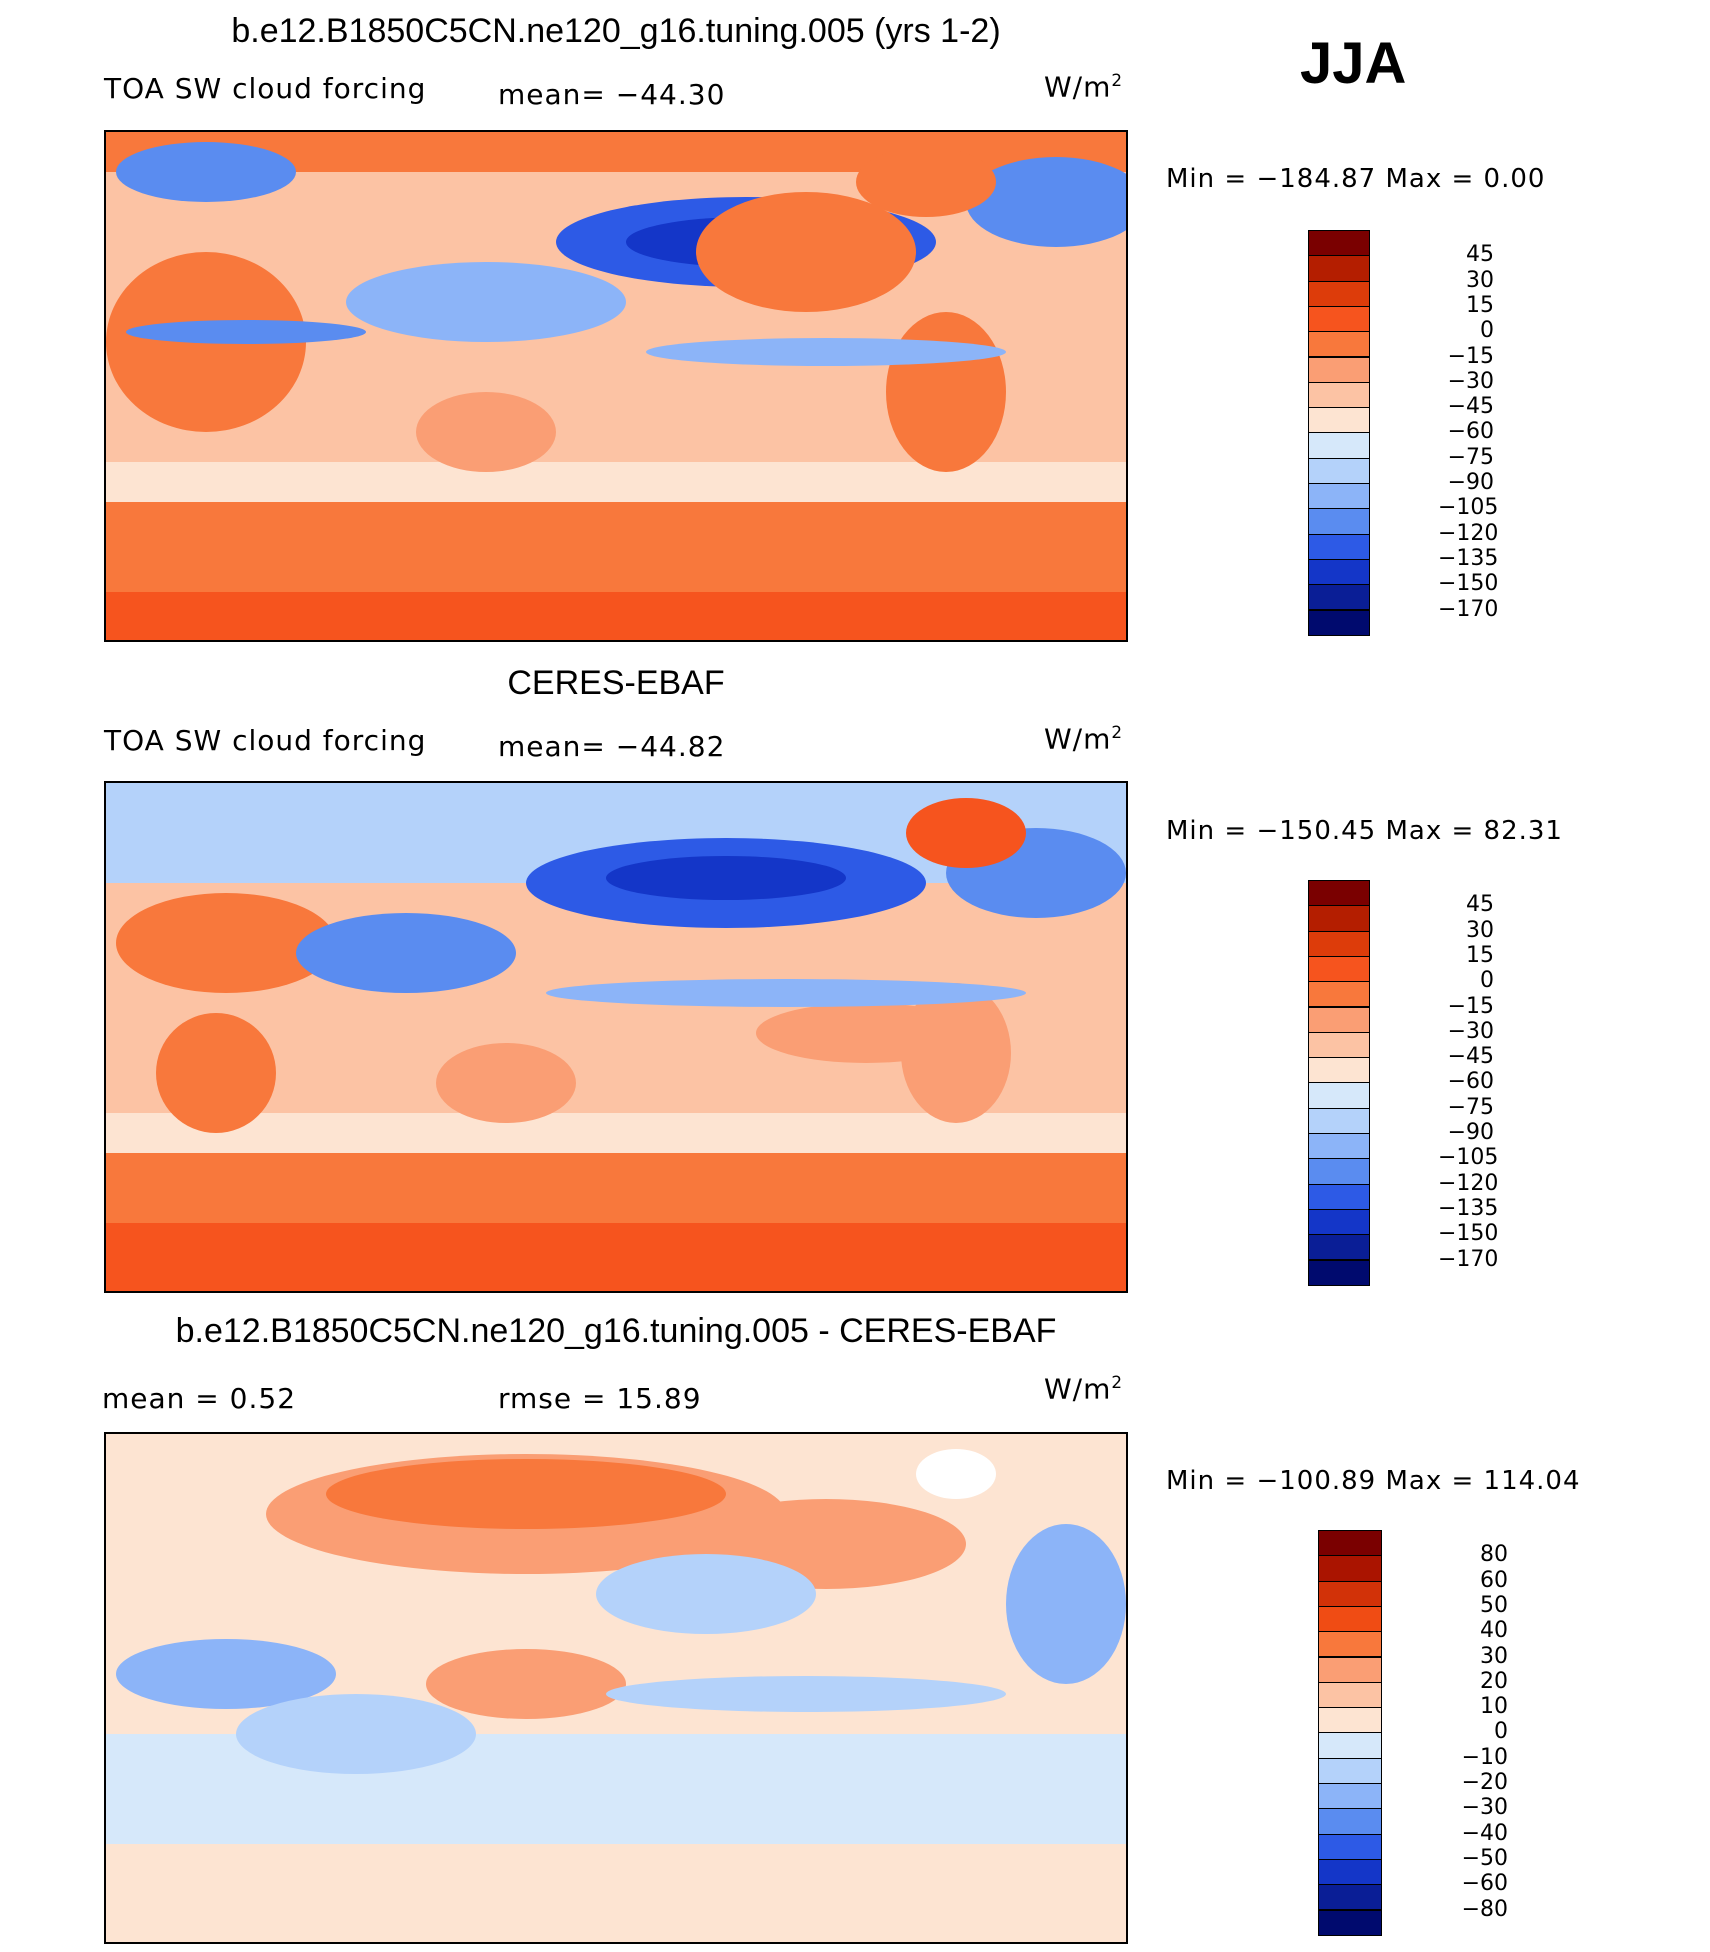 Image resolution: width=1710 pixels, height=1952 pixels. I want to click on panel2-australia, so click(506, 1083).